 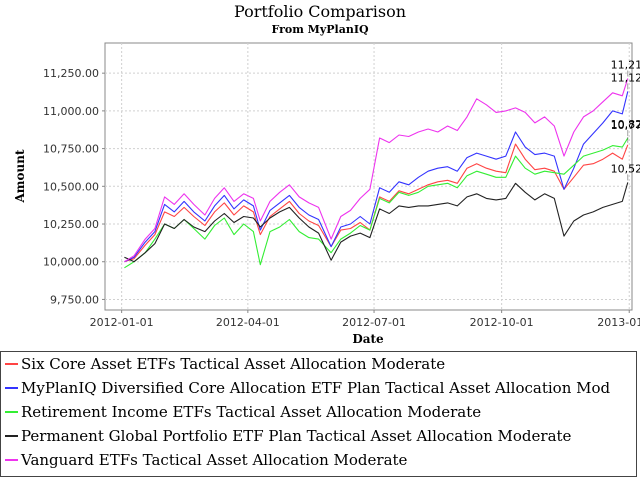 I want to click on y-tick-label: 11,000.00, so click(x=71, y=111).